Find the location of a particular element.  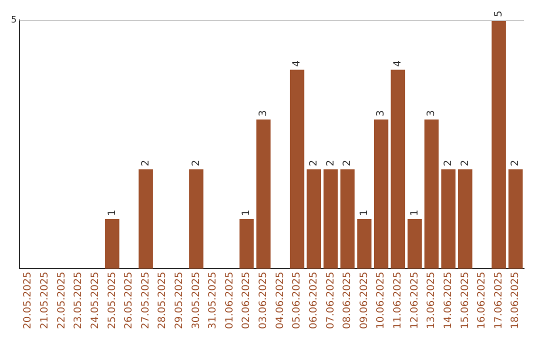

x-tick-label: 16.06.2025 is located at coordinates (482, 301).